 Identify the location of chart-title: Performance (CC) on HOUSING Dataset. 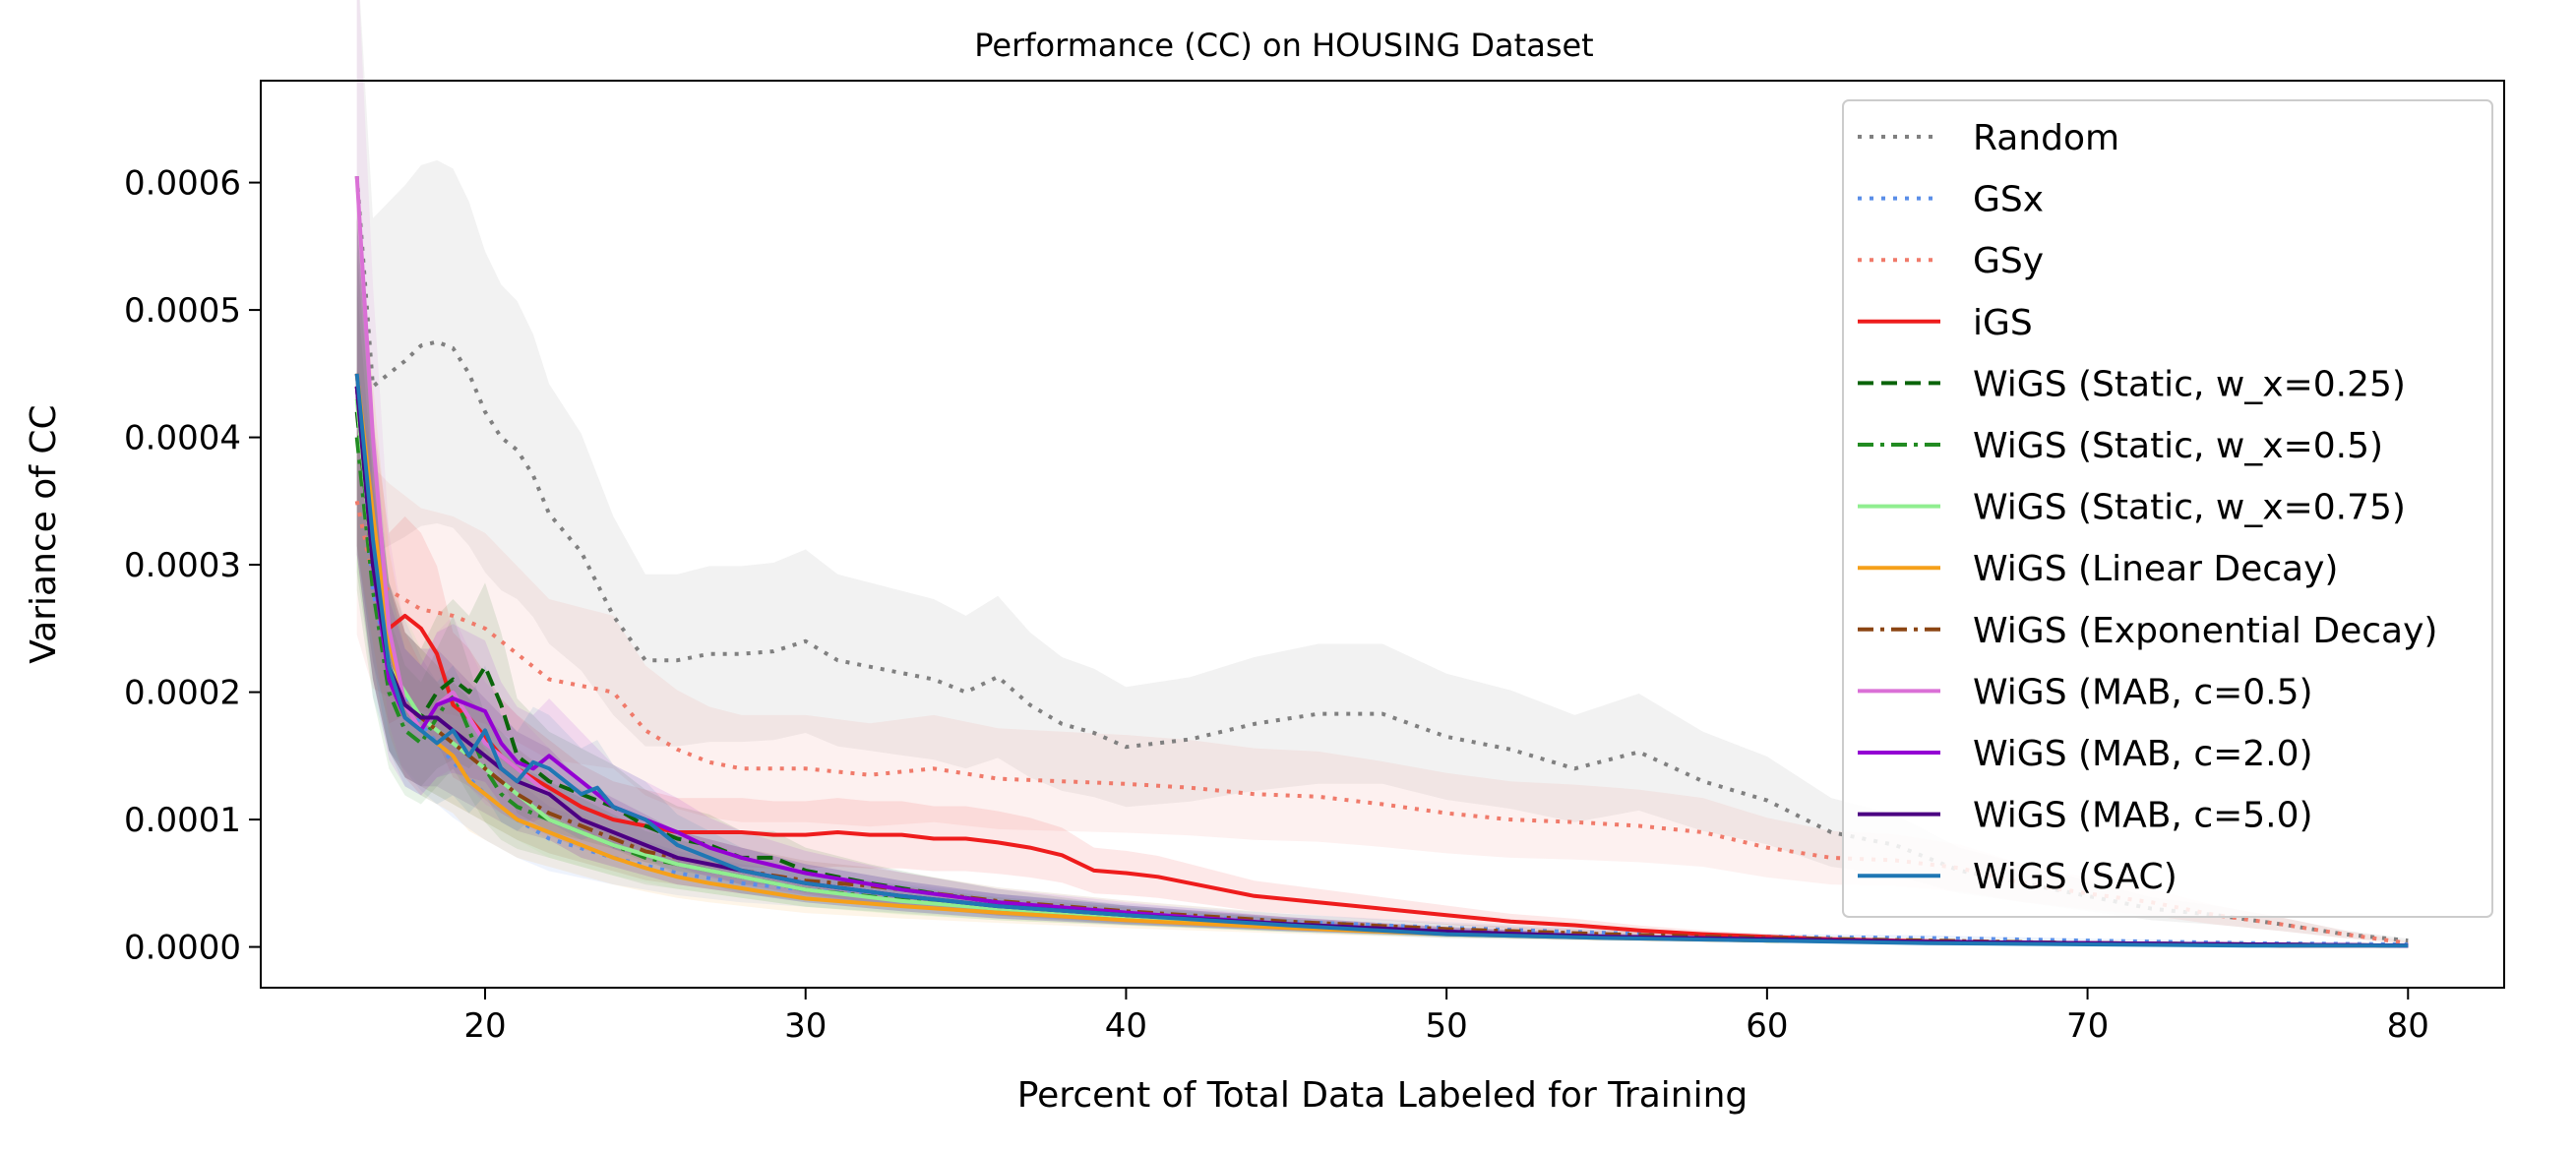
(1283, 45).